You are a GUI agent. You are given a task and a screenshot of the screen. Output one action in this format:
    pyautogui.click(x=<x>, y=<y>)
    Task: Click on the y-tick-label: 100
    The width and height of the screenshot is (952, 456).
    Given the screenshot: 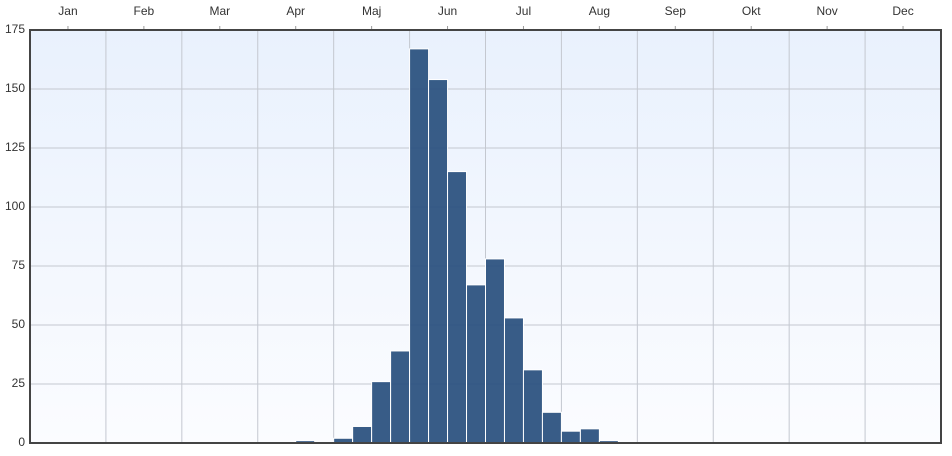 What is the action you would take?
    pyautogui.click(x=15, y=206)
    